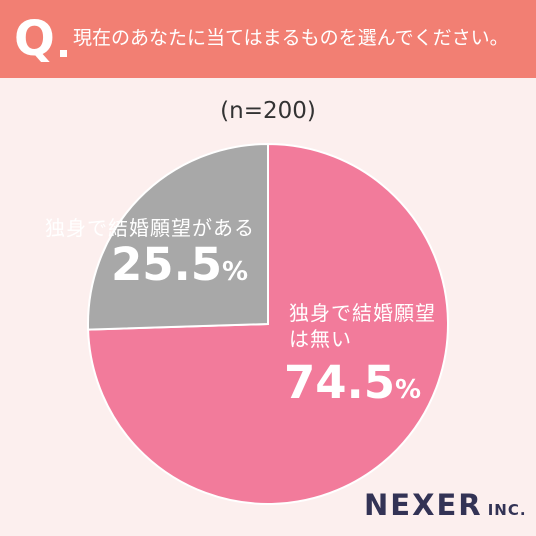 This screenshot has height=536, width=536. What do you see at coordinates (340, 382) in the screenshot?
I see `slice-percent-pink-value: 74.5` at bounding box center [340, 382].